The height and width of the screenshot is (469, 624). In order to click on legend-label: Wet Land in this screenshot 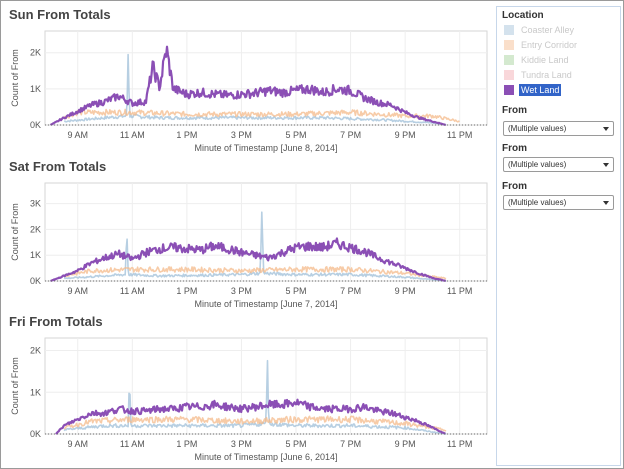, I will do `click(540, 90)`.